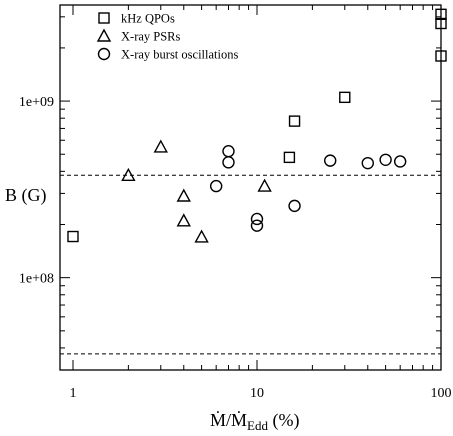 This screenshot has height=436, width=453. Describe the element at coordinates (36, 102) in the screenshot. I see `y-tick-label: 1e+09` at that location.